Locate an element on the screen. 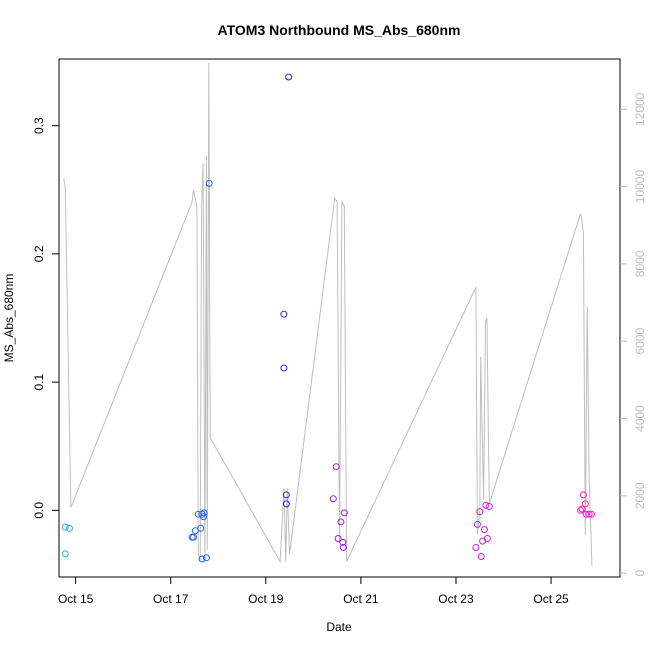 Image resolution: width=650 pixels, height=650 pixels. y-tick-label: 0.2 is located at coordinates (39, 253).